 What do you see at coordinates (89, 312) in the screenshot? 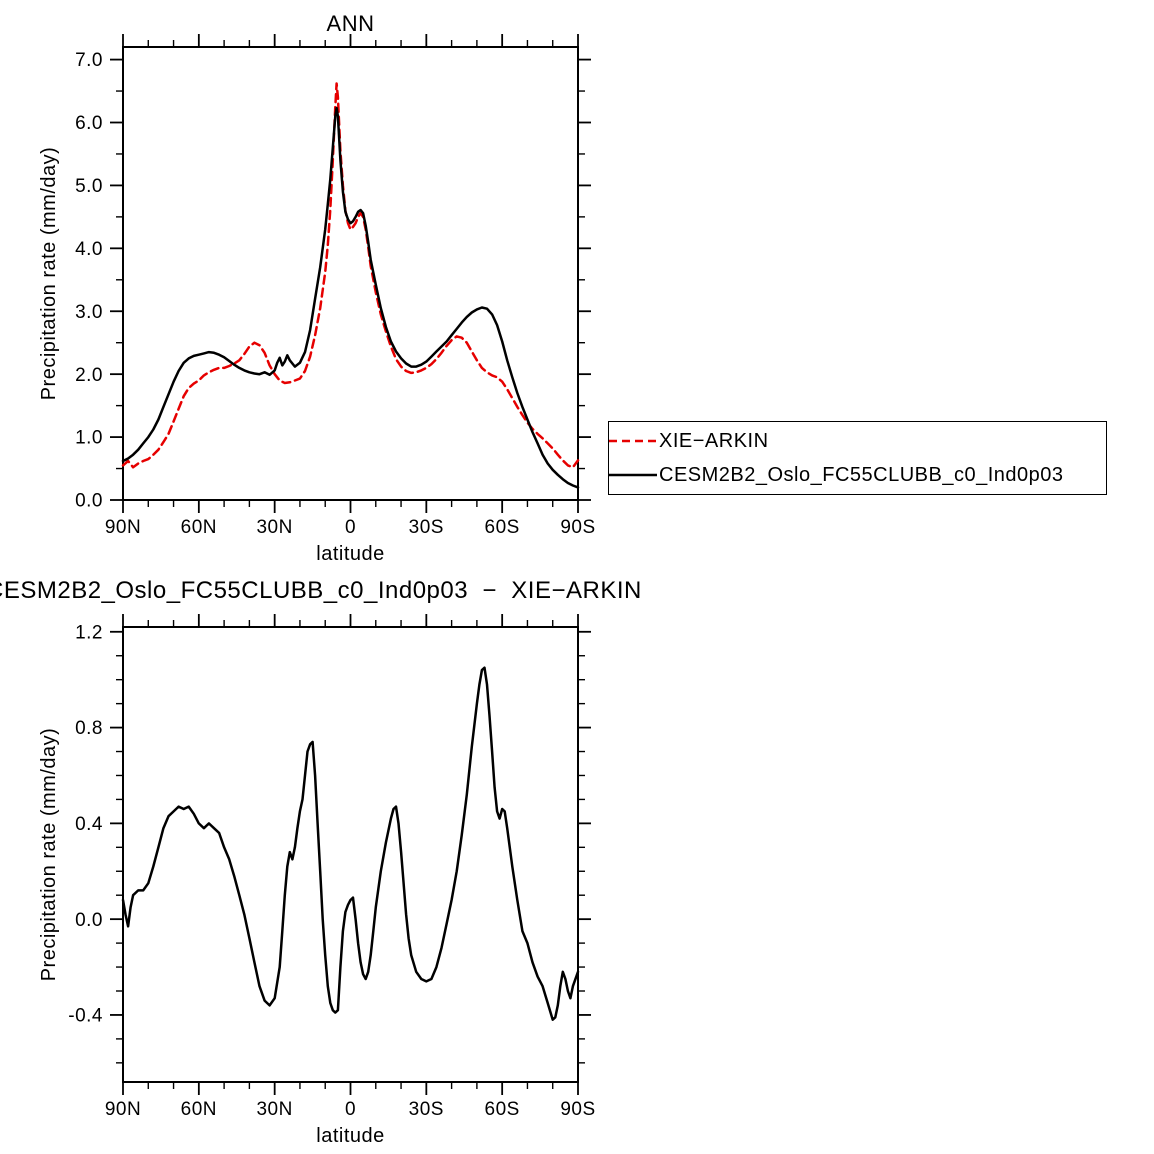
I see `svg-text: 3.0` at bounding box center [89, 312].